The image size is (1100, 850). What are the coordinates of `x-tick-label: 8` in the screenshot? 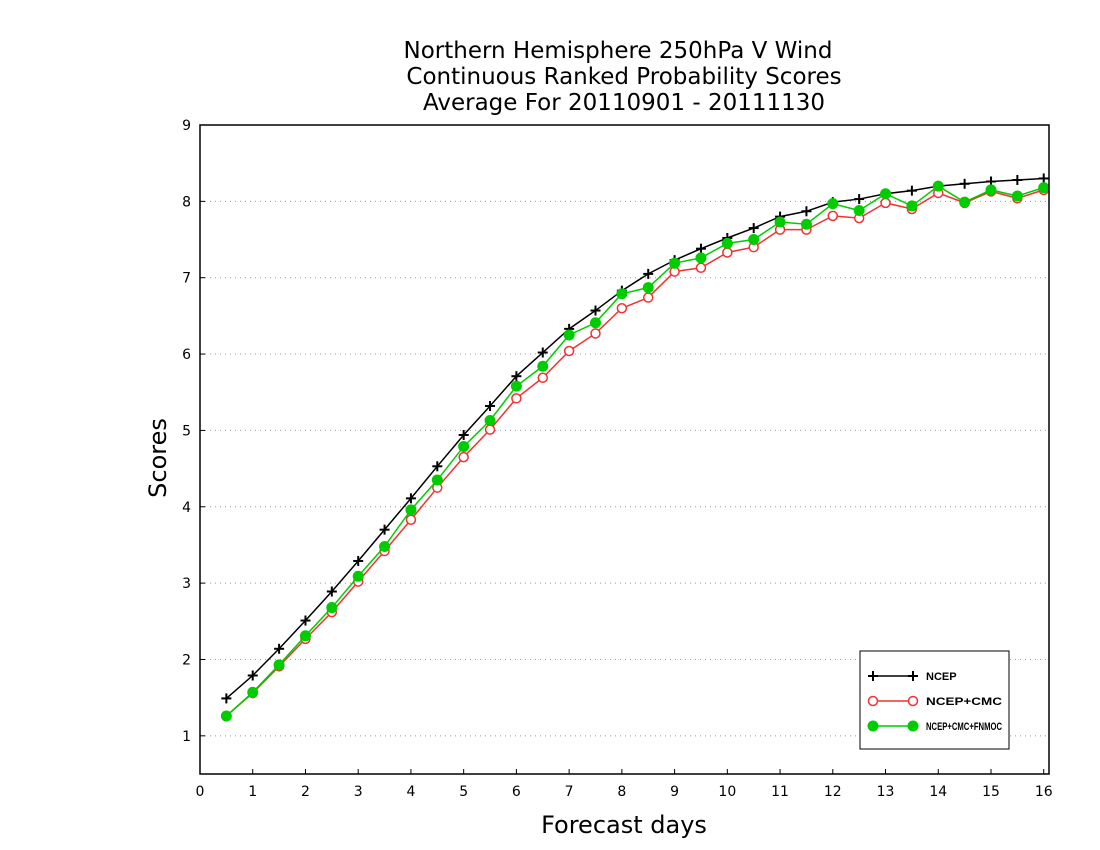 It's located at (621, 792).